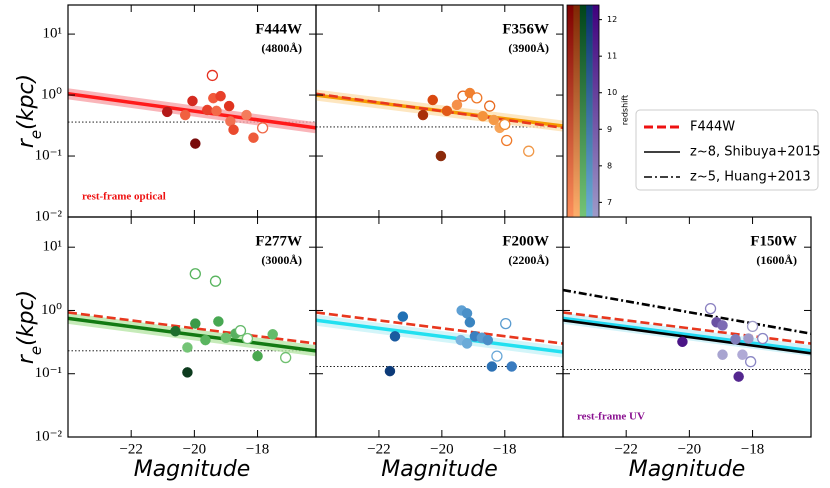  Describe the element at coordinates (525, 29) in the screenshot. I see `panel-title: F356W` at that location.